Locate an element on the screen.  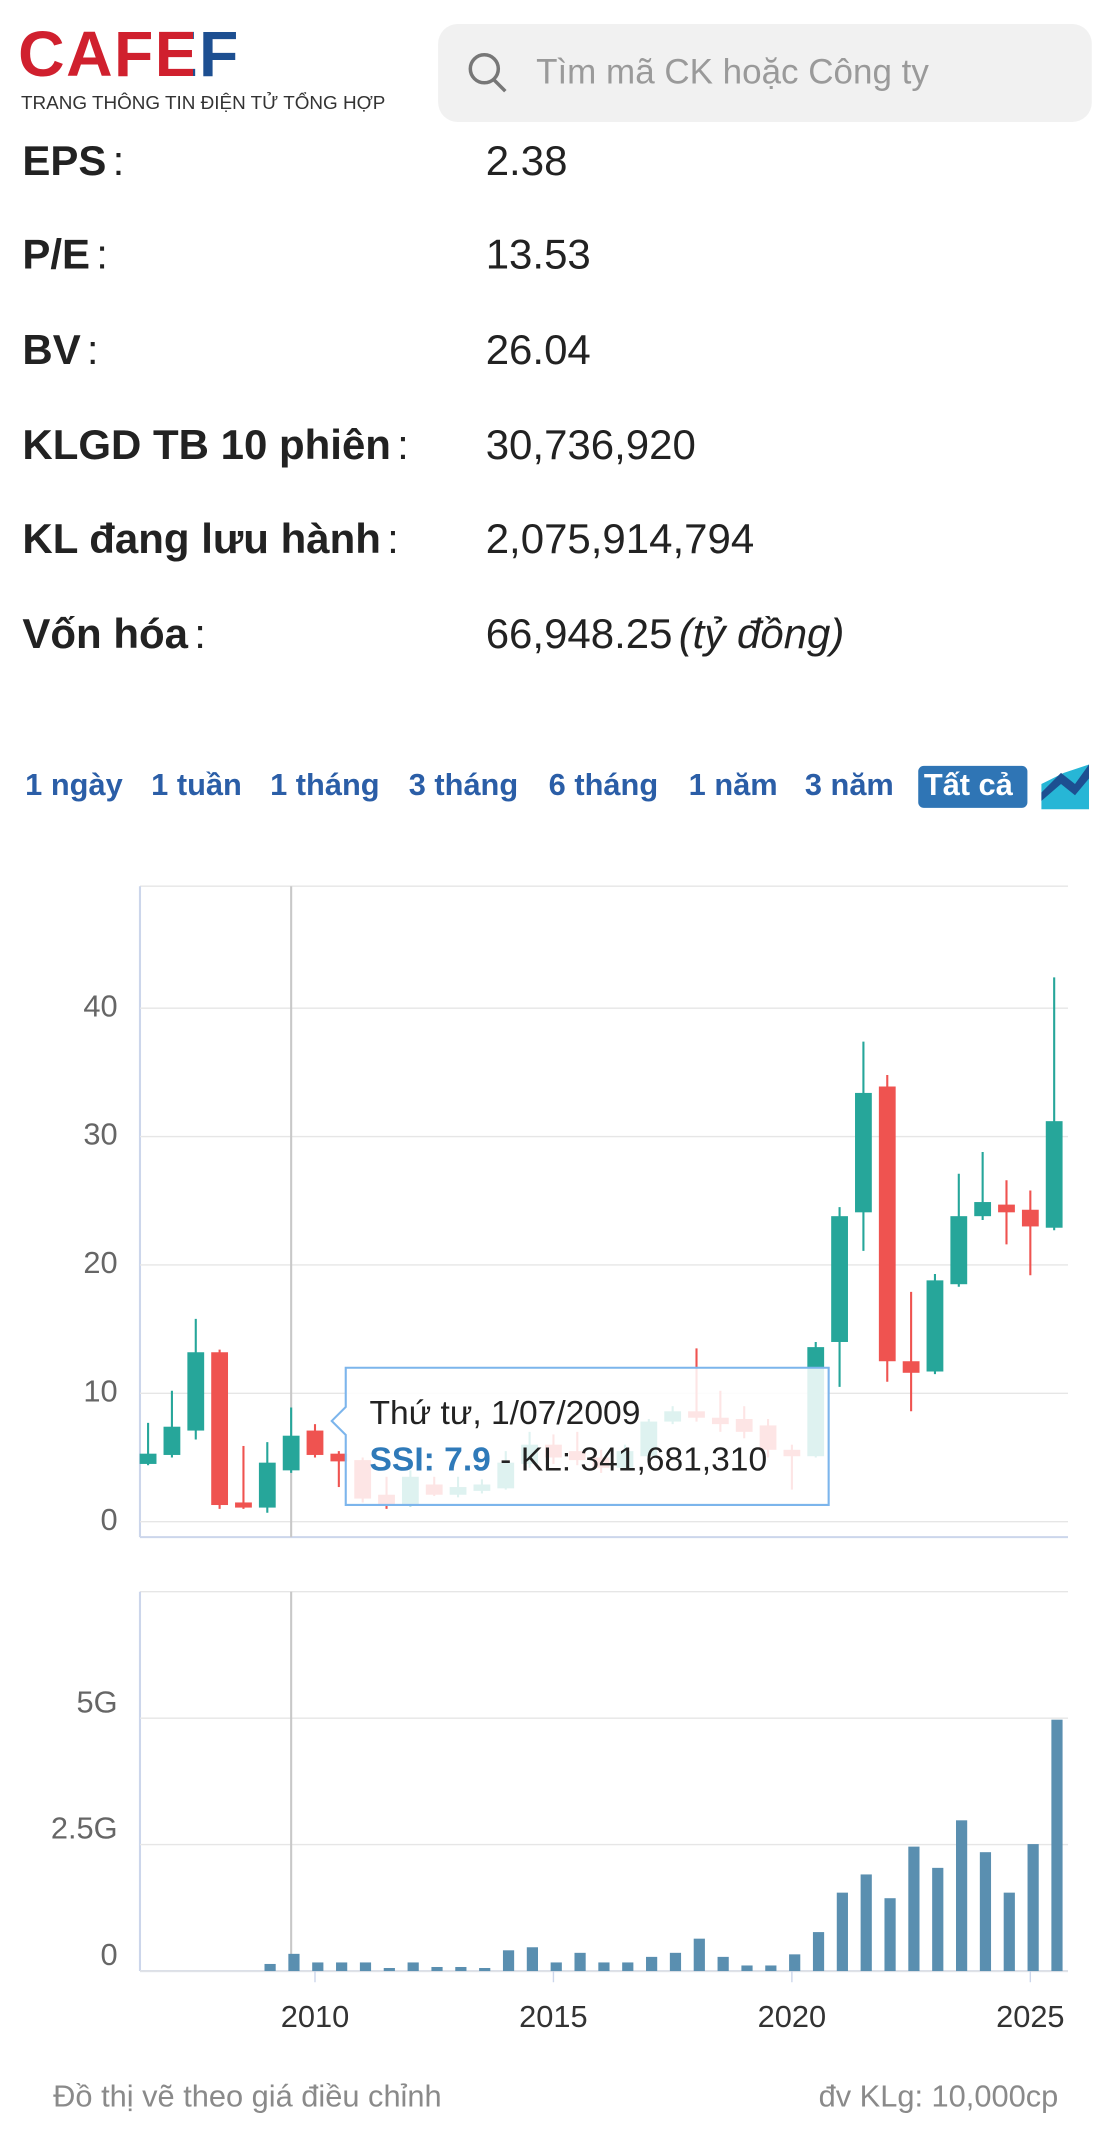
info-row-value: 66,948.25 (tỷ đồng) is located at coordinates (665, 633).